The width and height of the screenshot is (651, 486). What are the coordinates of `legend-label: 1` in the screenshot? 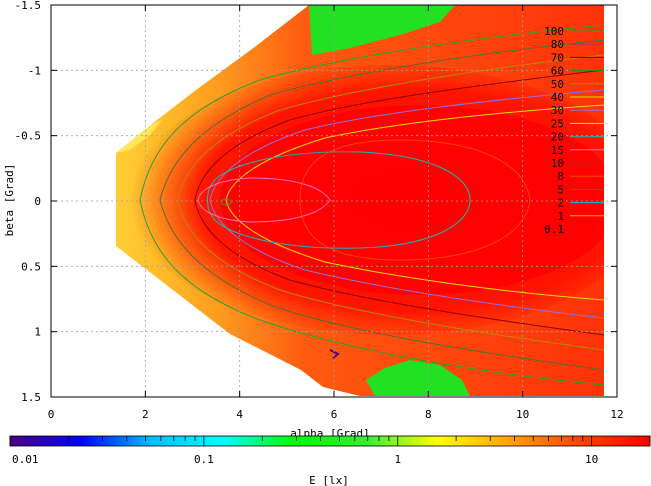 It's located at (560, 216).